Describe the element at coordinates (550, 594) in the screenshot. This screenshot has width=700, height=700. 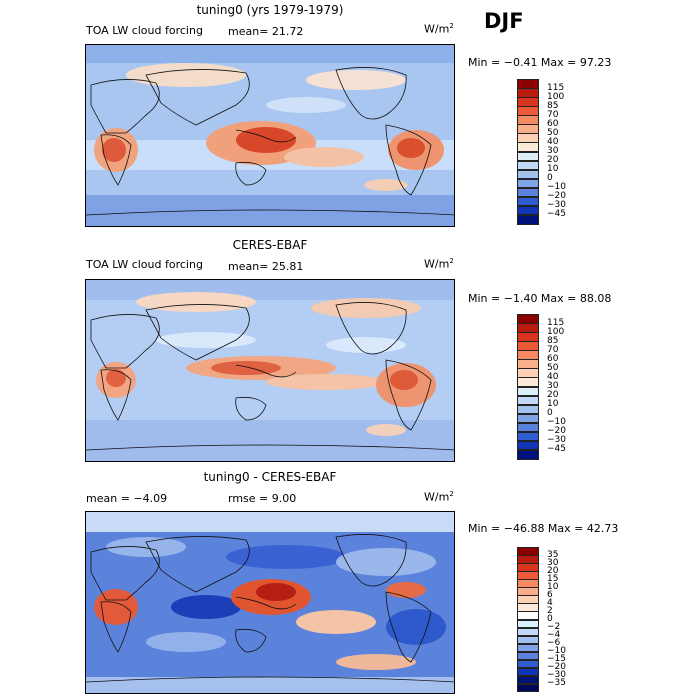
I see `colorbar-tick-label: 6` at that location.